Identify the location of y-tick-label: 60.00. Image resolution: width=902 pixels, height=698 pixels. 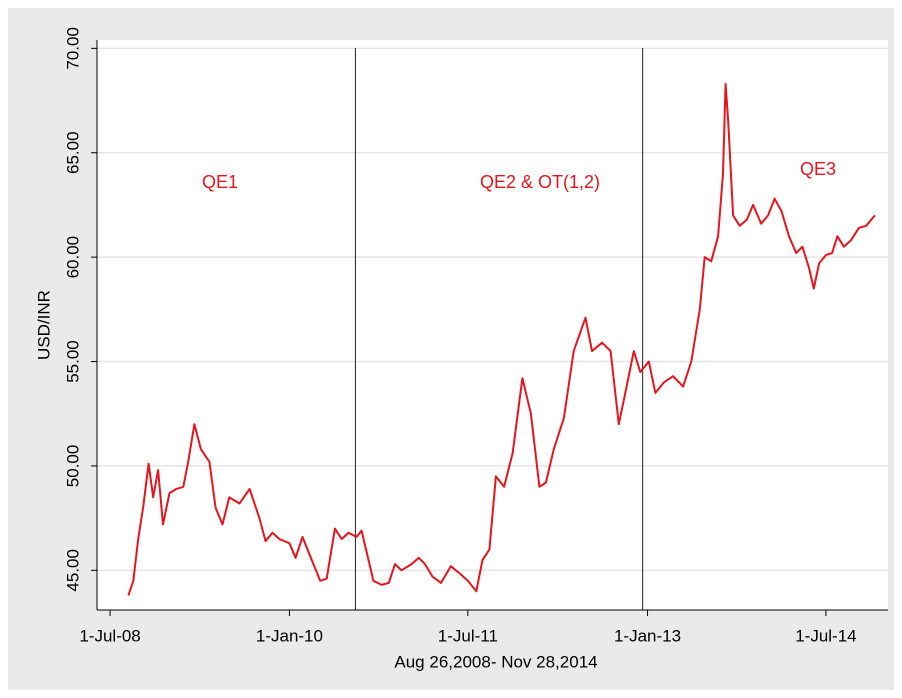
(72, 257).